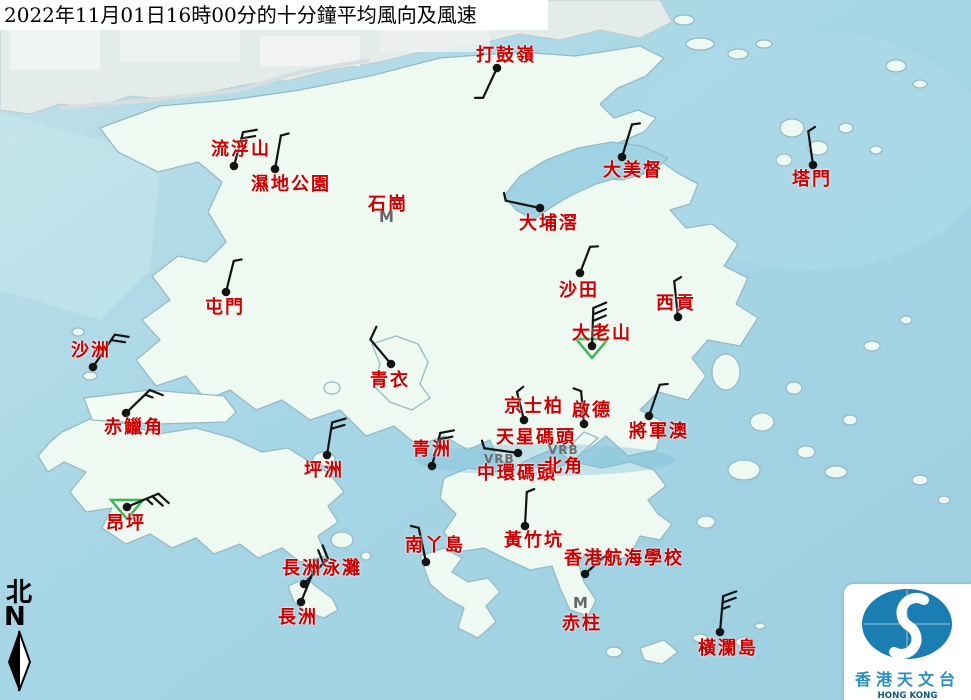 The image size is (971, 700). I want to click on deep-bay-tint, so click(80, 216).